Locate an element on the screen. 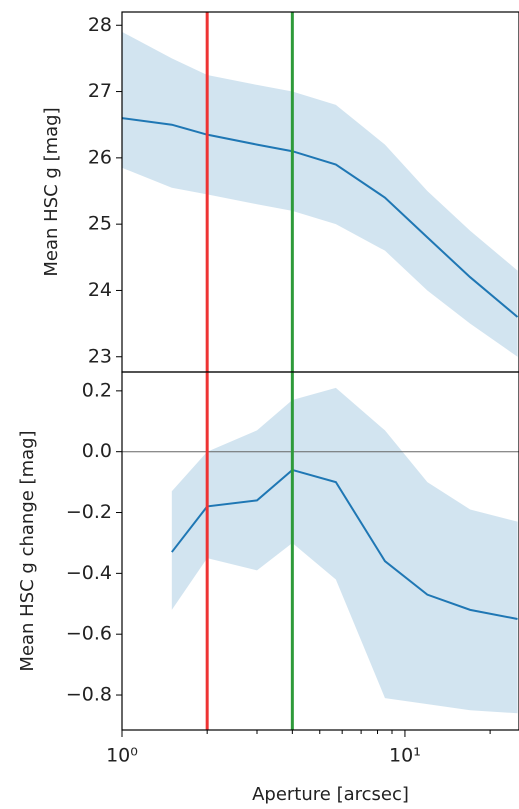 This screenshot has width=519, height=809. y-tick-label: −0.8 is located at coordinates (89, 695).